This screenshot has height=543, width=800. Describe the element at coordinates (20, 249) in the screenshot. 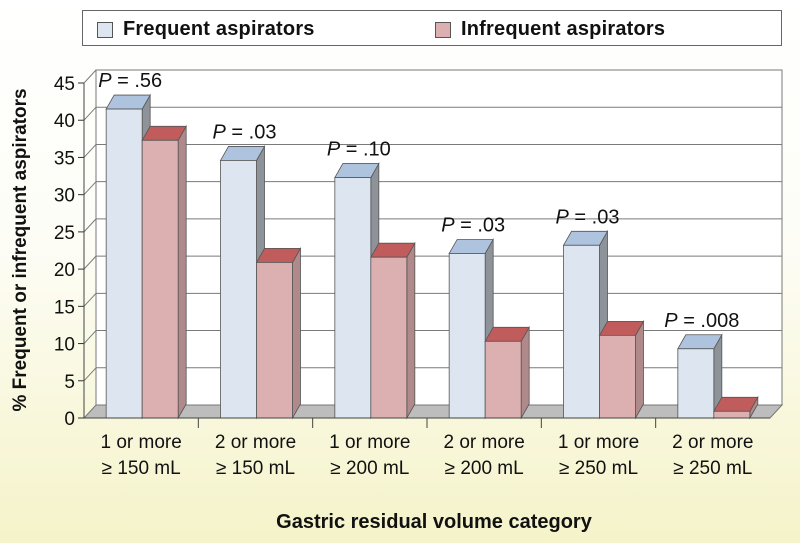

I see `y-axis-label: % Frequent or infrequent aspirators` at that location.